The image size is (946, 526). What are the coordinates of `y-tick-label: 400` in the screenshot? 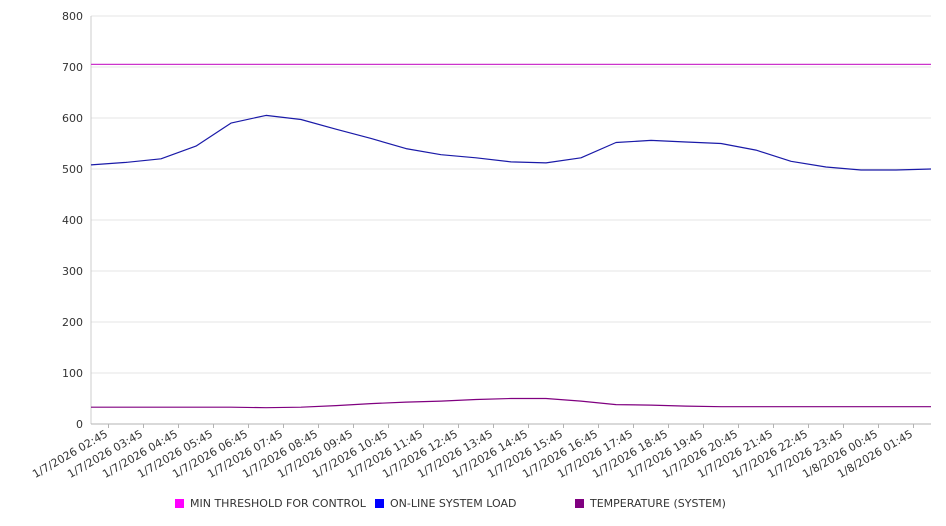 It's located at (72, 220).